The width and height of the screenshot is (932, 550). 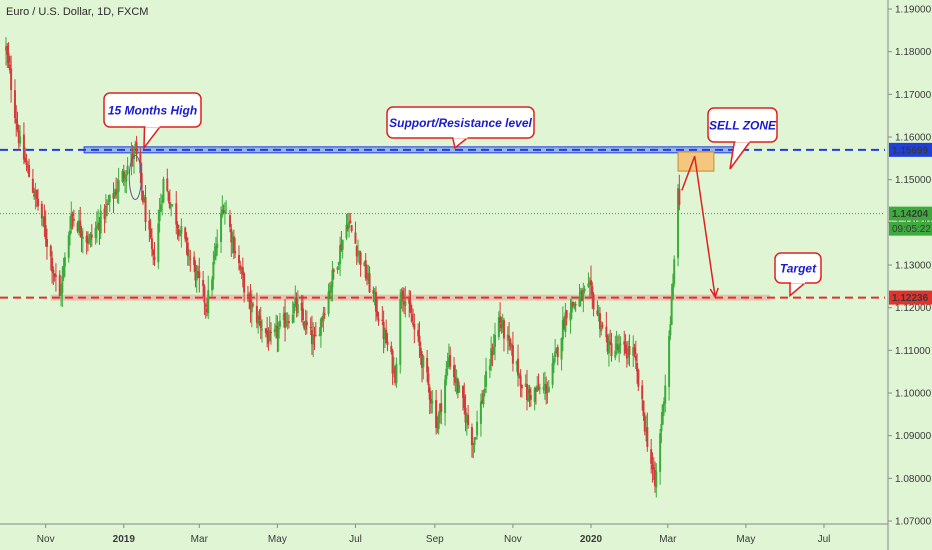 What do you see at coordinates (435, 539) in the screenshot?
I see `x-tick-label: Sep` at bounding box center [435, 539].